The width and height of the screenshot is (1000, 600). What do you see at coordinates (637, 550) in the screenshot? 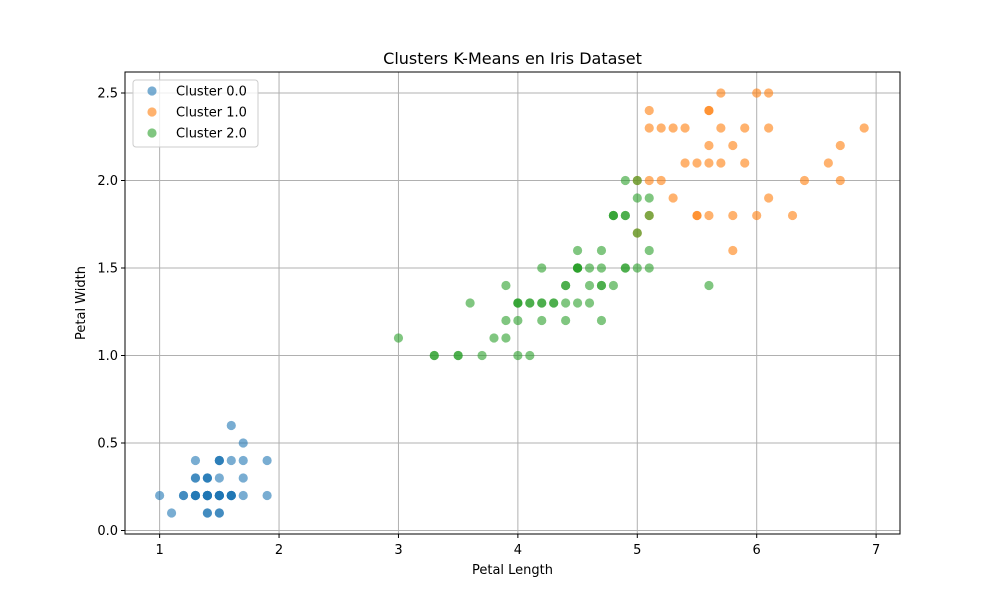
I see `x-tick-label: 5` at bounding box center [637, 550].